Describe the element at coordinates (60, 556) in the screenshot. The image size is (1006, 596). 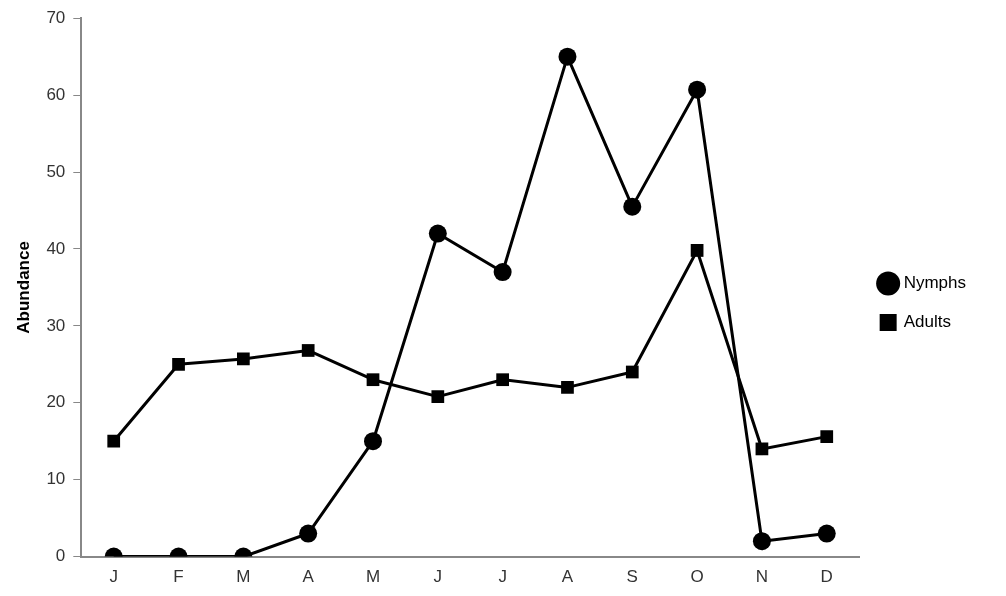
I see `y-tick-label: 0` at that location.